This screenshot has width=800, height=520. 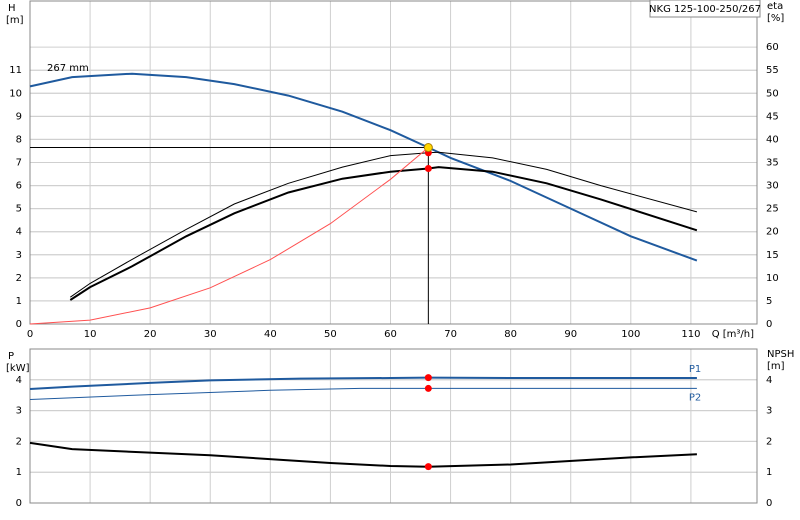 What do you see at coordinates (772, 70) in the screenshot?
I see `y2-tick-label: 55` at bounding box center [772, 70].